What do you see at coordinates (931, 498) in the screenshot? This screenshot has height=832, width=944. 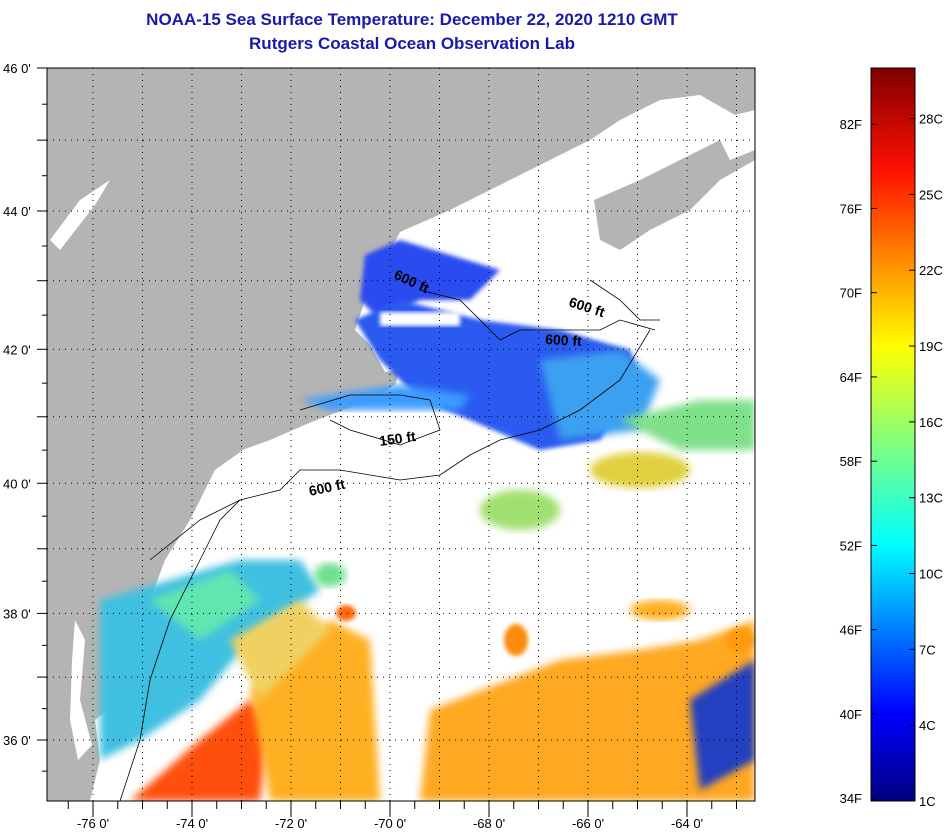 I see `colorbar-c-label: 13C` at bounding box center [931, 498].